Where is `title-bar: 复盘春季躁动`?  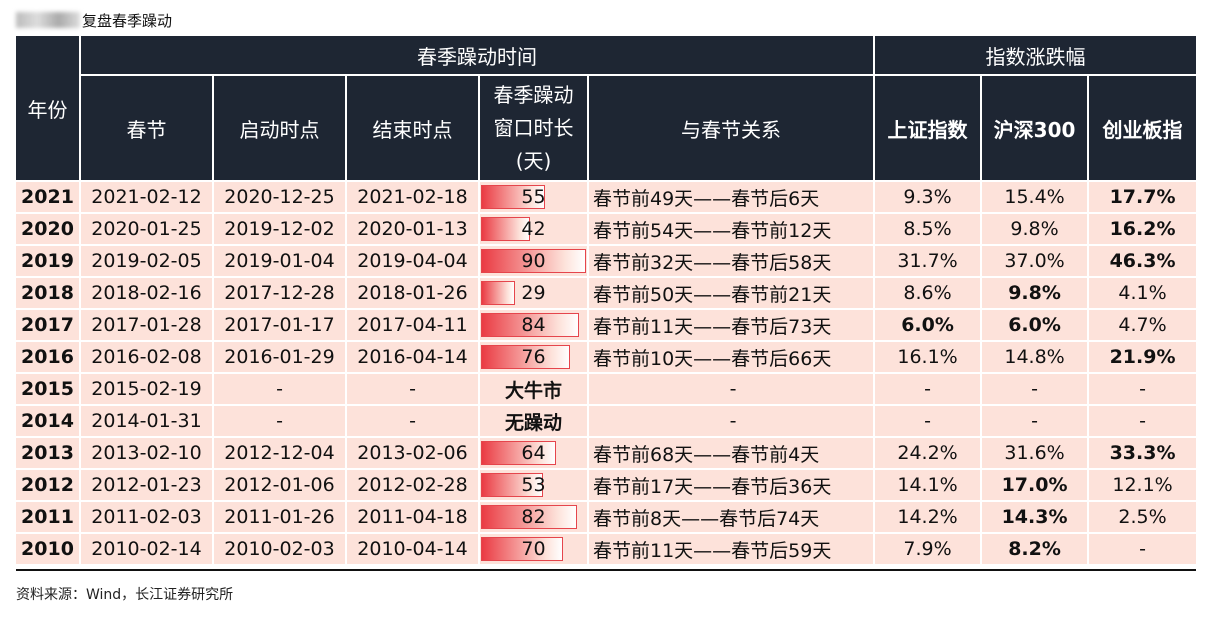
title-bar: 复盘春季躁动 is located at coordinates (94, 20).